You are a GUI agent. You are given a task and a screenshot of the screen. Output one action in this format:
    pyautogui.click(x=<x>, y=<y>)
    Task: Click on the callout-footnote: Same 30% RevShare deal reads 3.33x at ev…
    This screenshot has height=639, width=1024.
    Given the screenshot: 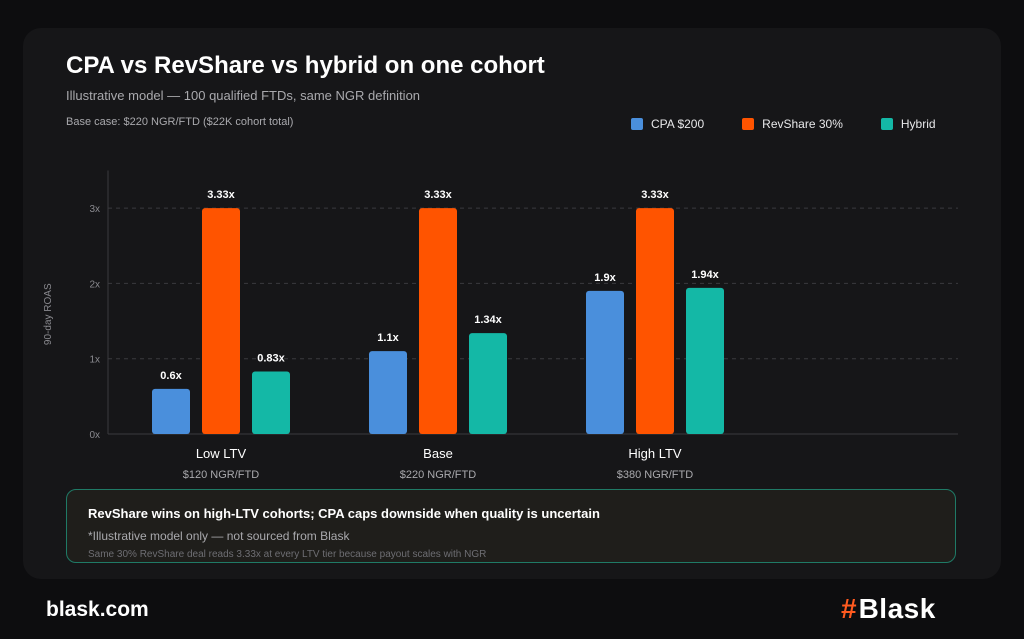 What is the action you would take?
    pyautogui.click(x=287, y=554)
    